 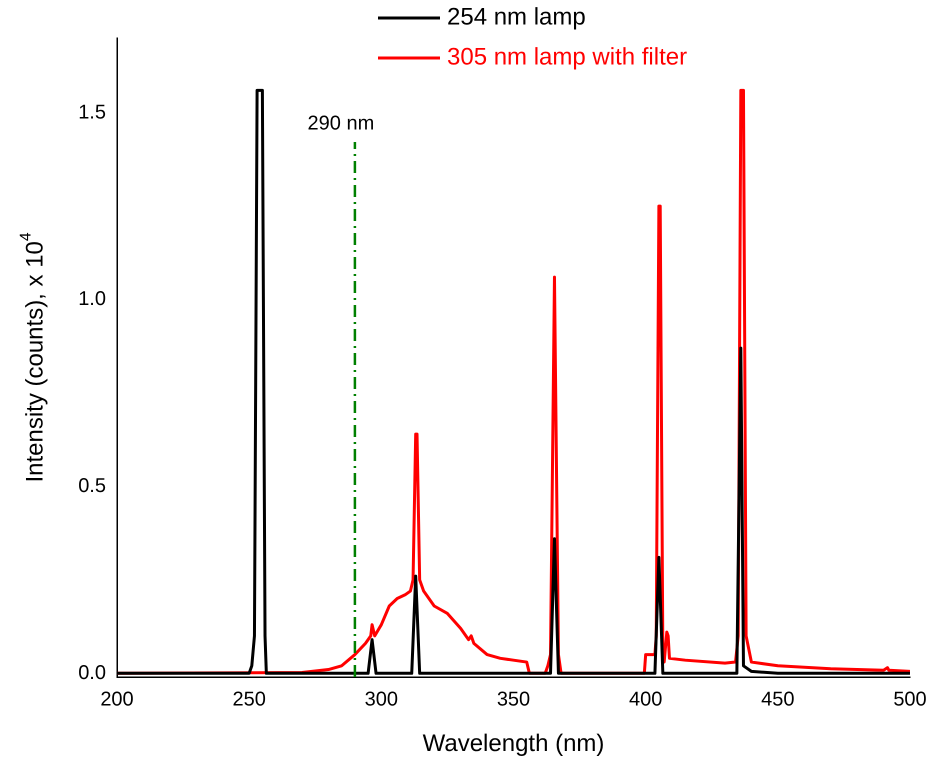 What do you see at coordinates (92, 485) in the screenshot?
I see `y-tick-label: 0.5` at bounding box center [92, 485].